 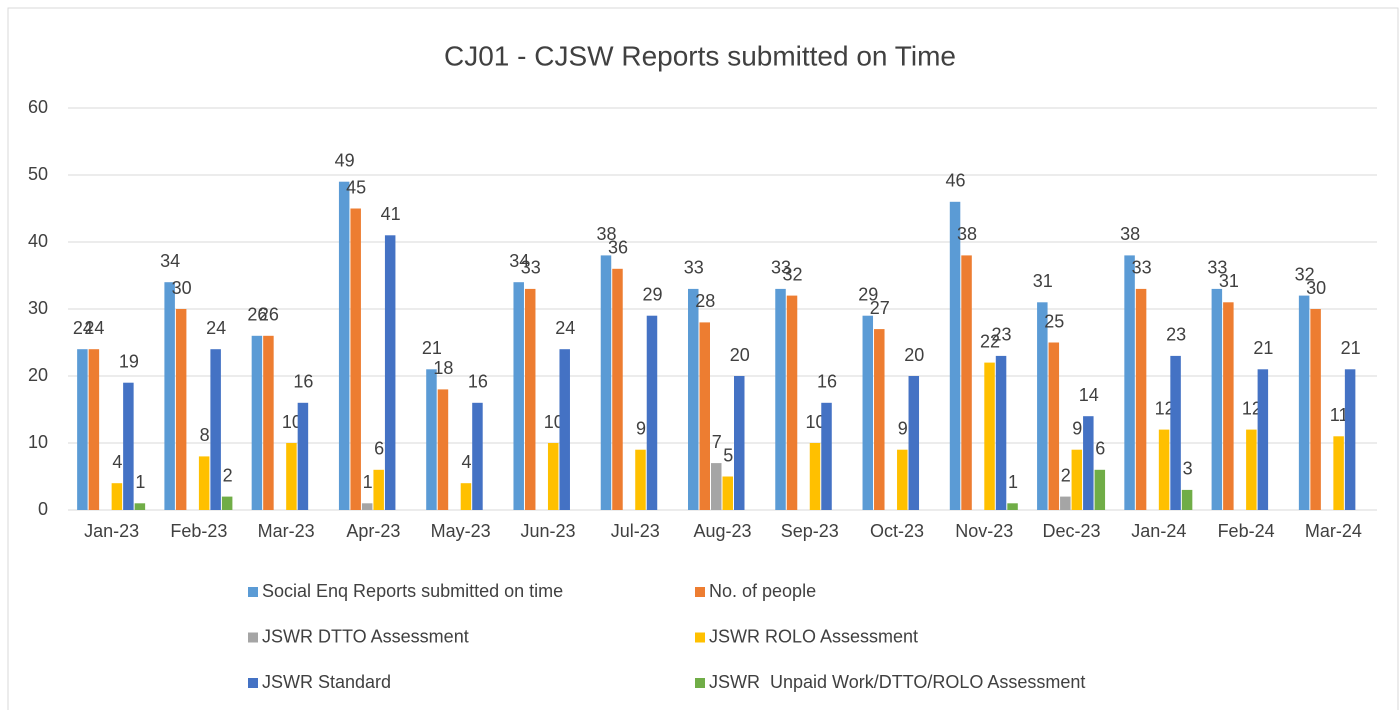 What do you see at coordinates (391, 214) in the screenshot?
I see `data-label: 41` at bounding box center [391, 214].